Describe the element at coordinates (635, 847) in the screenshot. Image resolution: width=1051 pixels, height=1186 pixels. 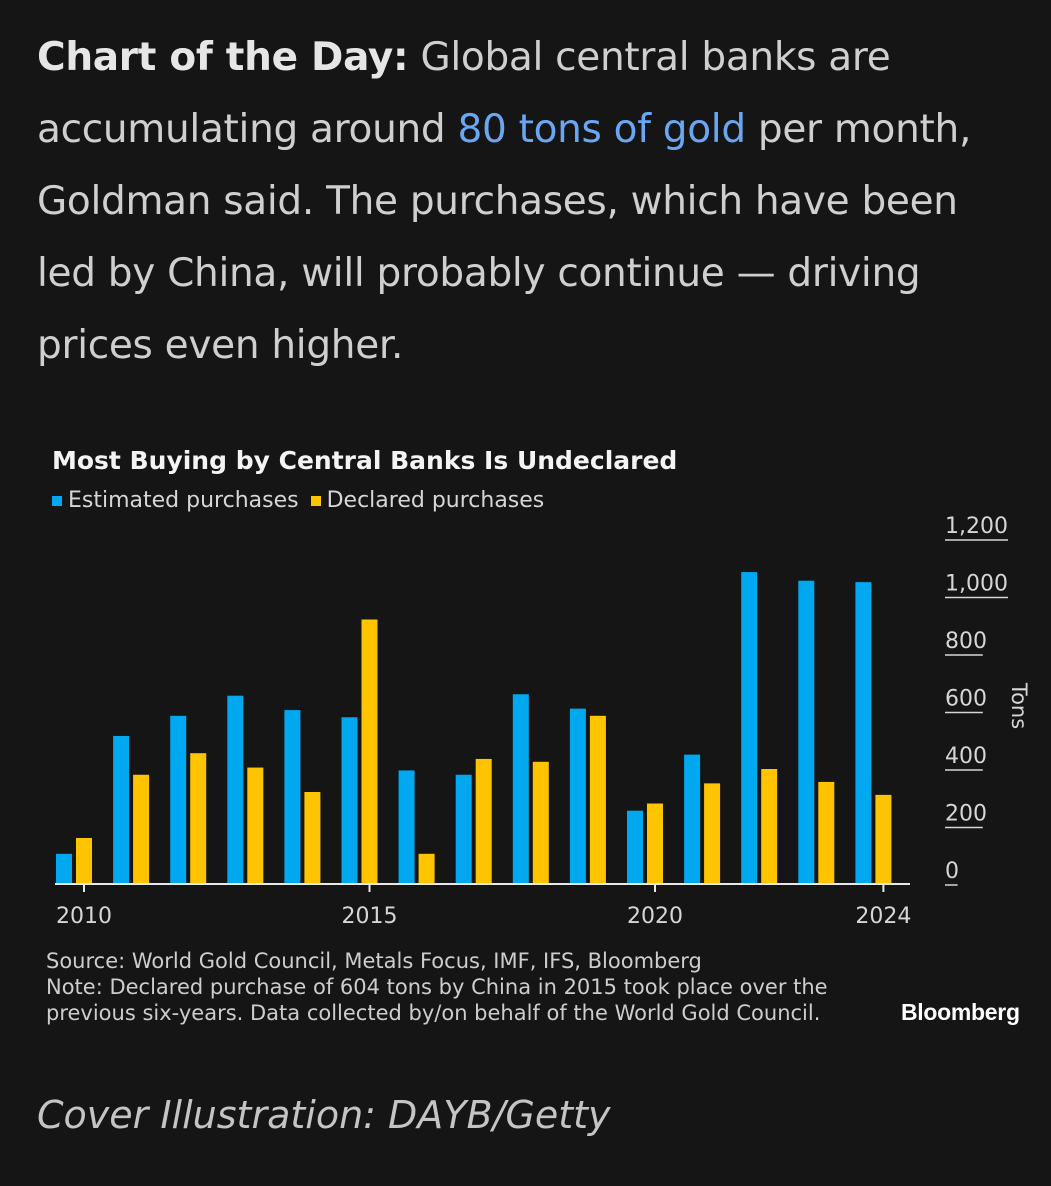
I see `bar-estimated-2020` at that location.